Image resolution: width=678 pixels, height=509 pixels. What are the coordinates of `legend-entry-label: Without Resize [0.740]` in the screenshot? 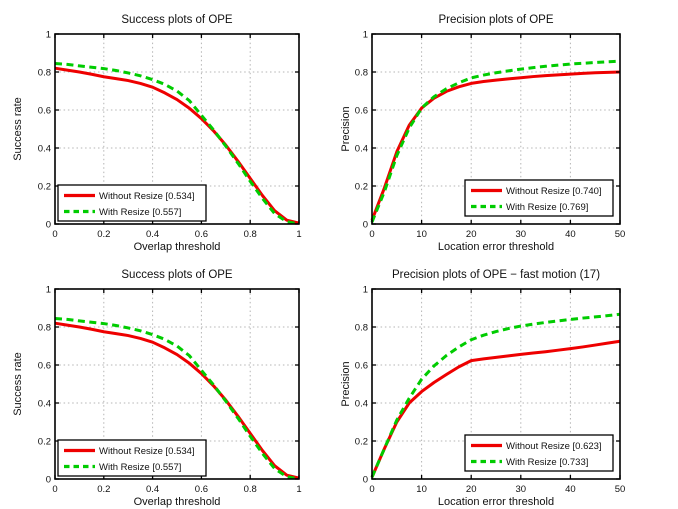 It's located at (554, 191).